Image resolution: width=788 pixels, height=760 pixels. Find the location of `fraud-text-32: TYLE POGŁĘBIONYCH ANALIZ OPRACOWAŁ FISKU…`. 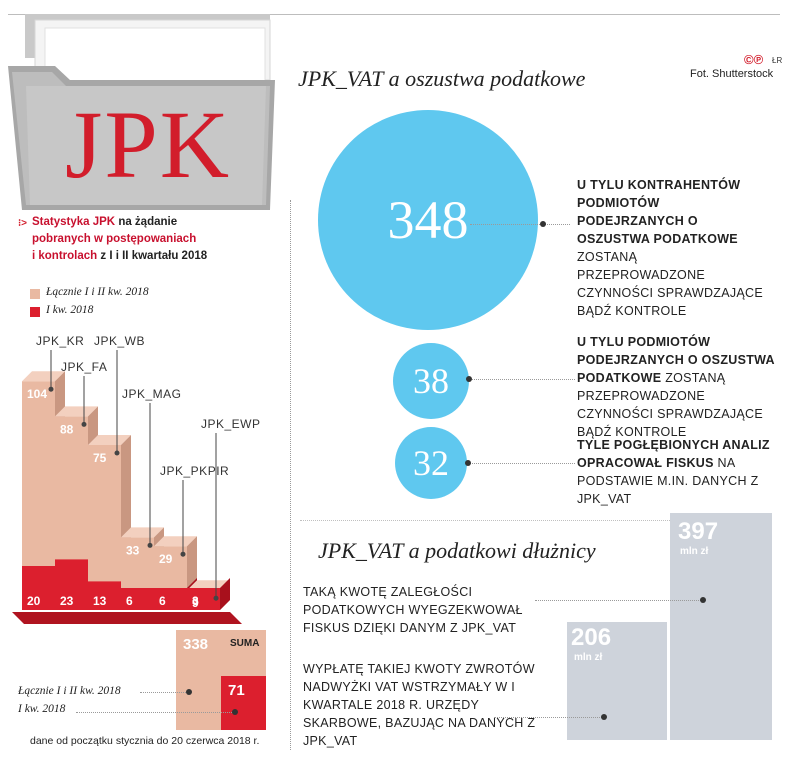

fraud-text-32: TYLE POGŁĘBIONYCH ANALIZ OPRACOWAŁ FISKU… is located at coordinates (673, 472).